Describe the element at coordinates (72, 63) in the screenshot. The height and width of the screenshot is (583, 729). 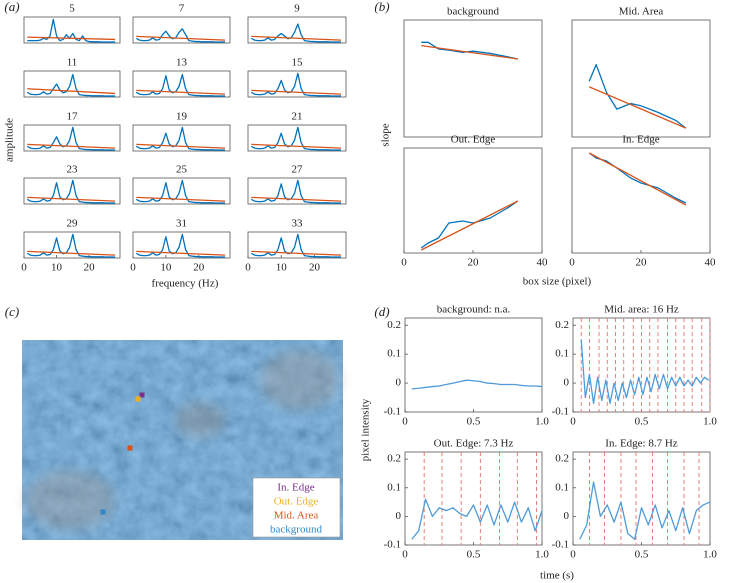
I see `subplot-title: 11` at that location.